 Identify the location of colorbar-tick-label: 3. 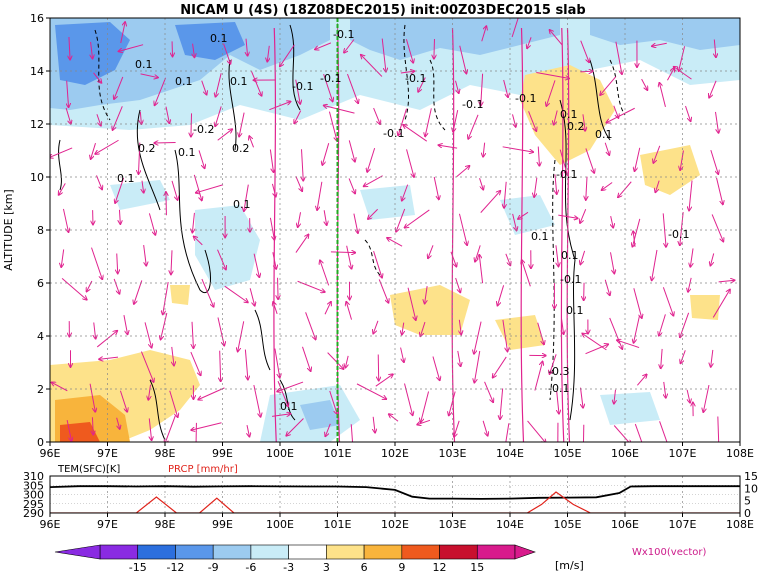
(326, 567).